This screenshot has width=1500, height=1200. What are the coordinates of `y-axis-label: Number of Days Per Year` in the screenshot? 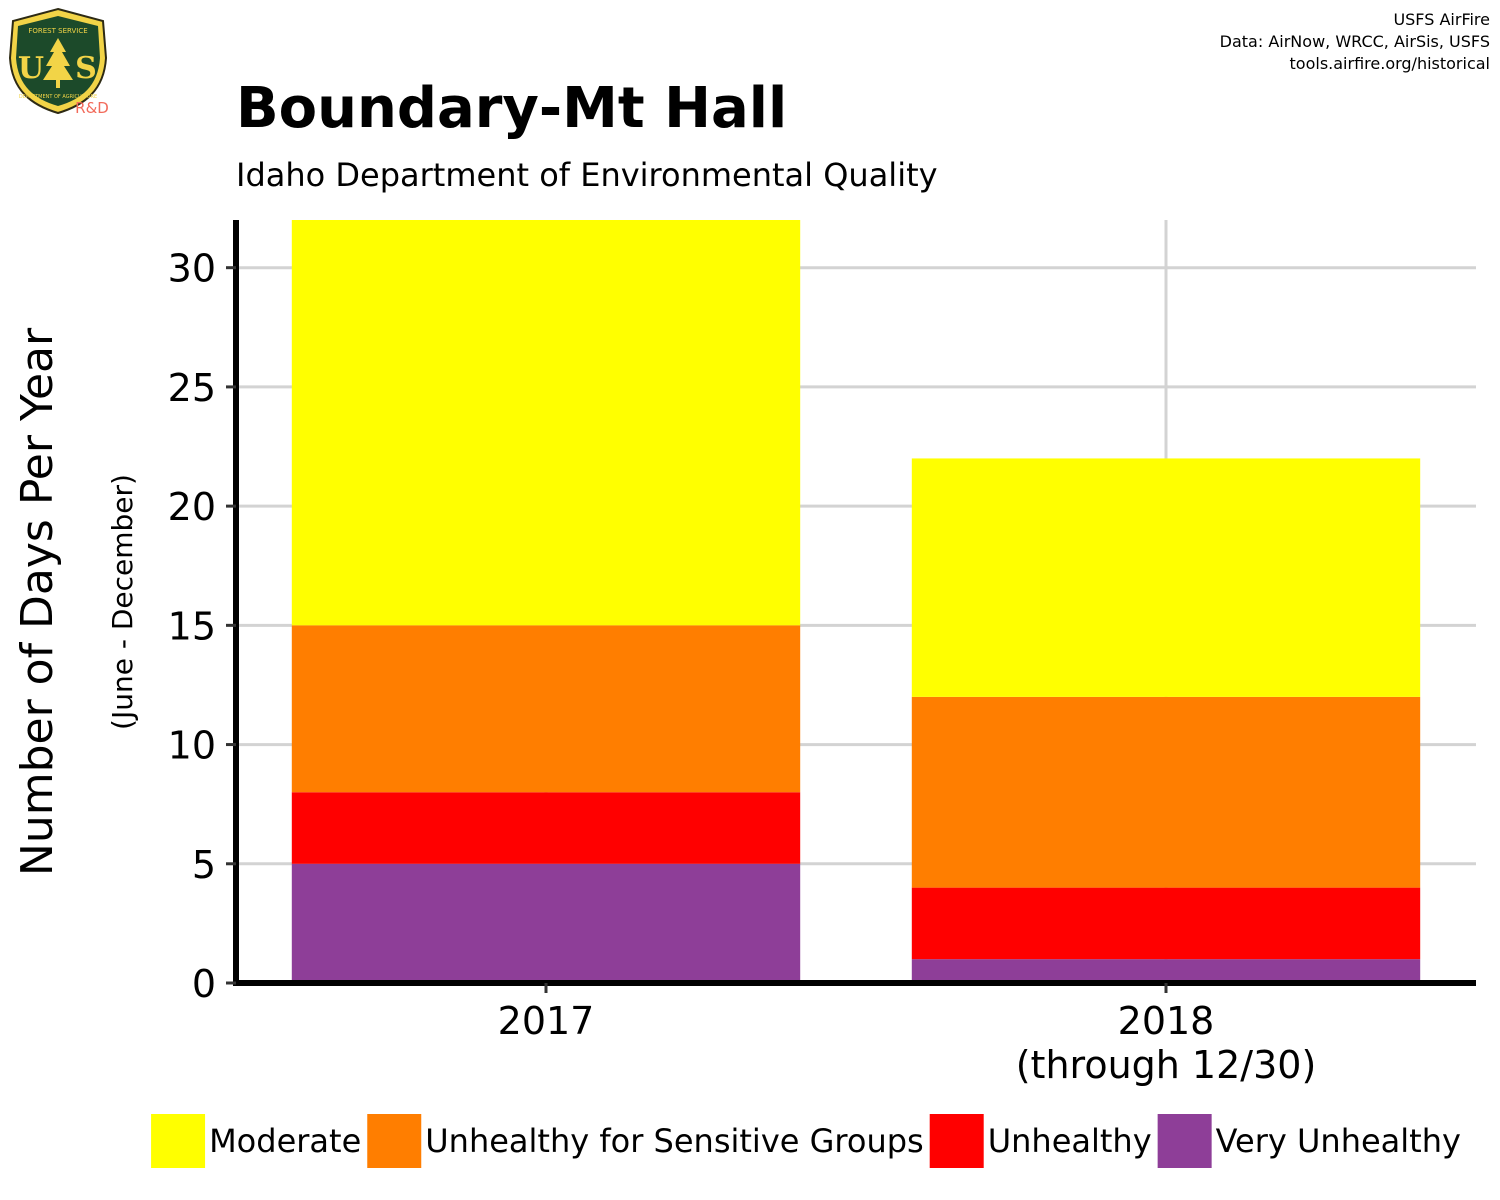 It's located at (37, 601).